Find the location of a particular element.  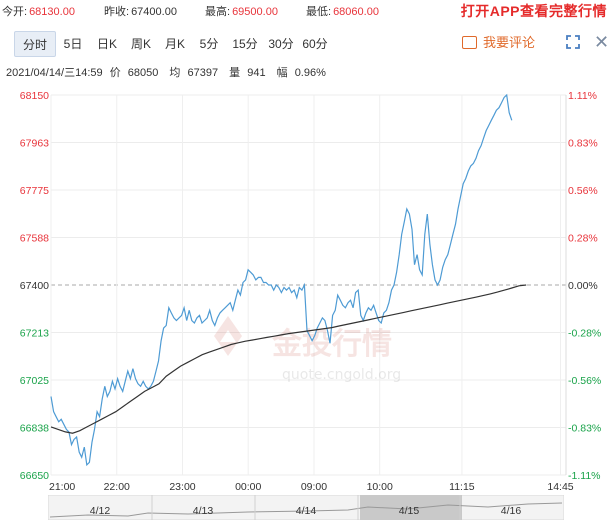

y-tick-label: 67025 is located at coordinates (34, 381).